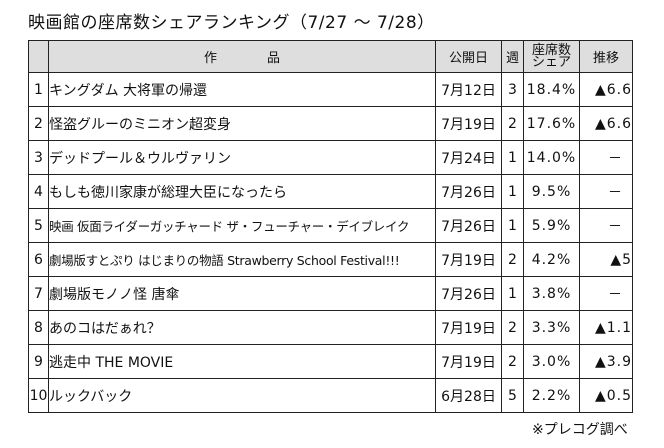  What do you see at coordinates (38, 361) in the screenshot?
I see `rank-cell: 9` at bounding box center [38, 361].